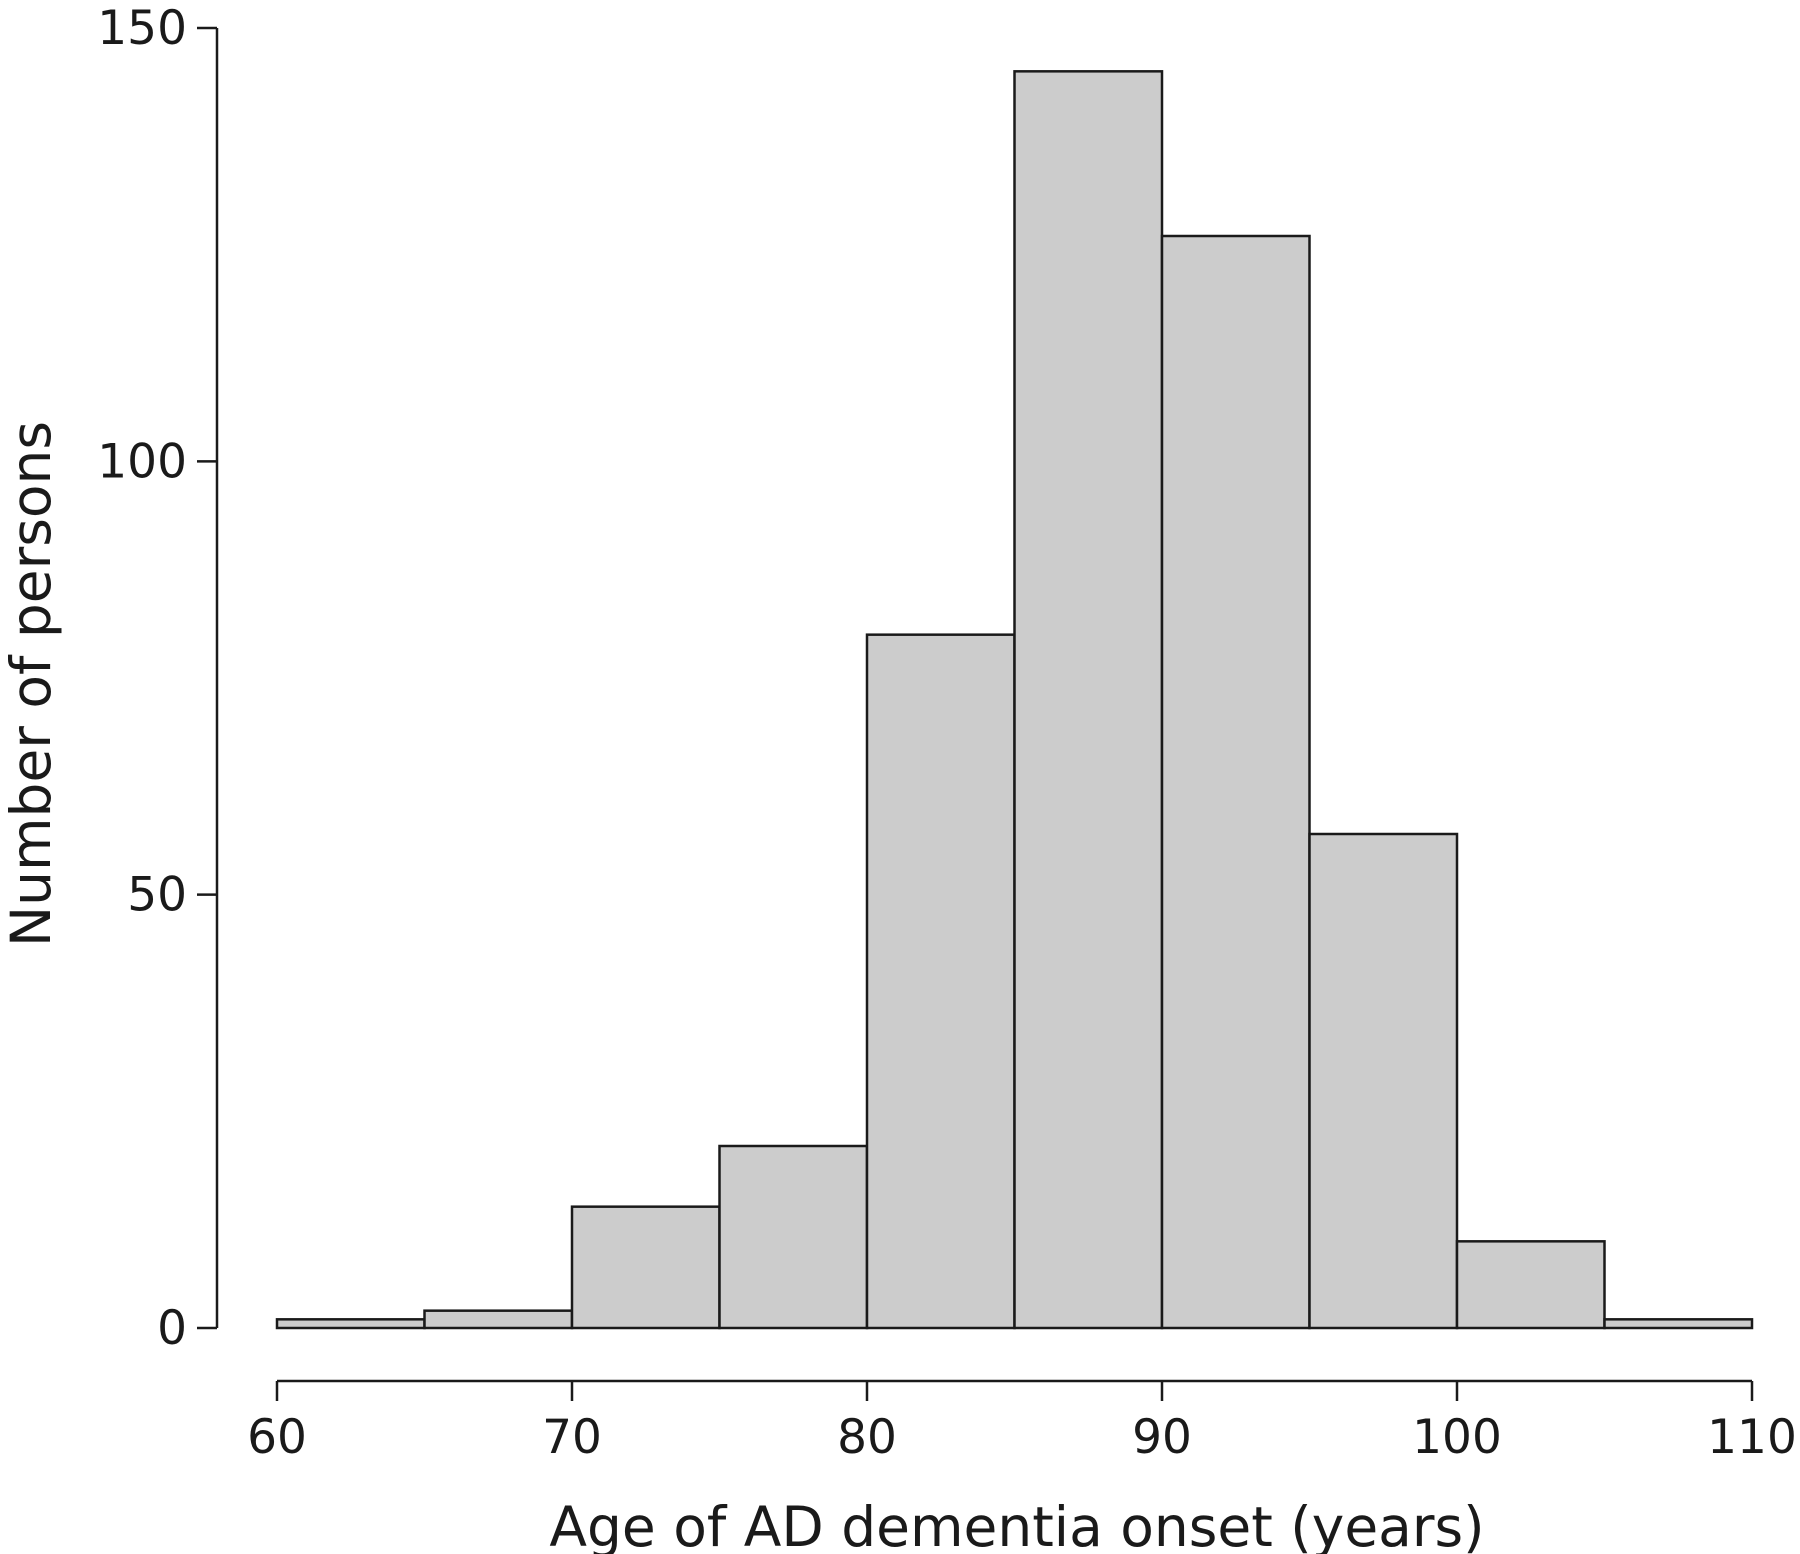 This screenshot has height=1554, width=1800. What do you see at coordinates (172, 1328) in the screenshot?
I see `y-tick-label: 0` at bounding box center [172, 1328].